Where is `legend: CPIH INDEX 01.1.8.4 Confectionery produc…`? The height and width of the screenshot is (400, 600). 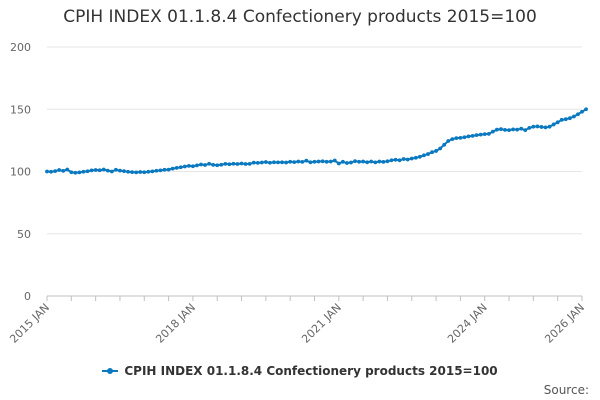 legend: CPIH INDEX 01.1.8.4 Confectionery produc… is located at coordinates (300, 371).